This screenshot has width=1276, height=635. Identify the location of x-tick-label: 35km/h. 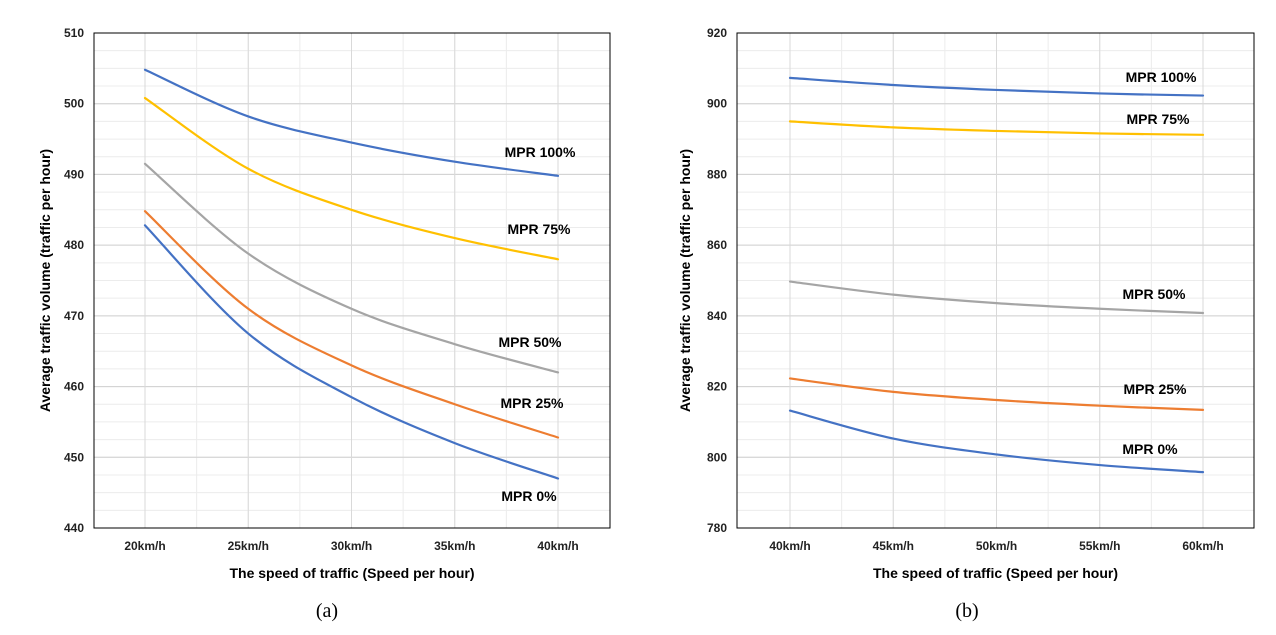
(454, 546).